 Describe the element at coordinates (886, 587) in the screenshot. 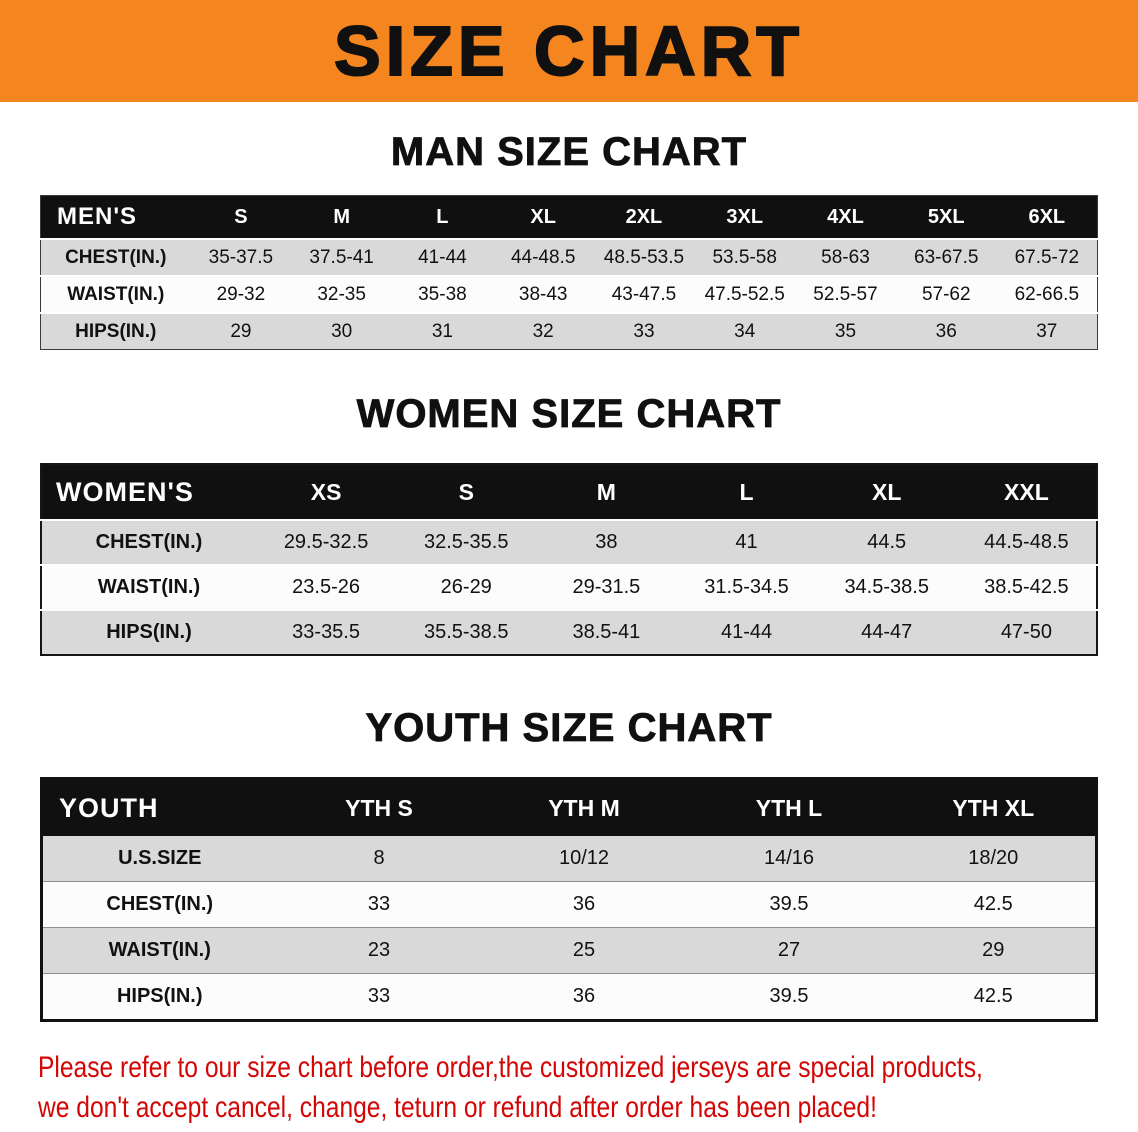

I see `size-value-cell: 34.5-38.5` at that location.